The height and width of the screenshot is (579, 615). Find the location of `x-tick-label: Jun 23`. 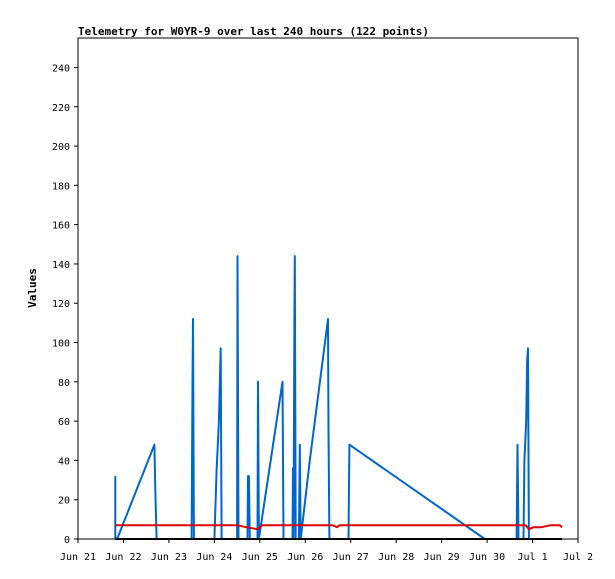

x-tick-label: Jun 23 is located at coordinates (169, 557).